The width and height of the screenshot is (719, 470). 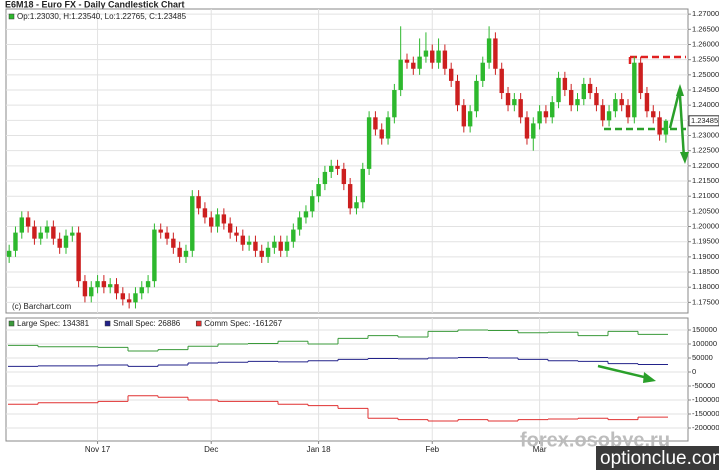 What do you see at coordinates (705, 271) in the screenshot?
I see `y-tick-label: 1.18500` at bounding box center [705, 271].